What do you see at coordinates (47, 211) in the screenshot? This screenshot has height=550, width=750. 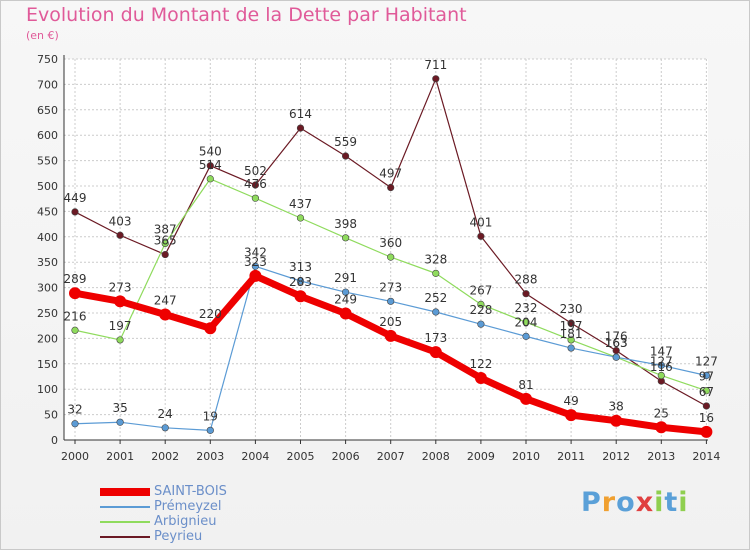 I see `y-tick-label: 450` at bounding box center [47, 211].